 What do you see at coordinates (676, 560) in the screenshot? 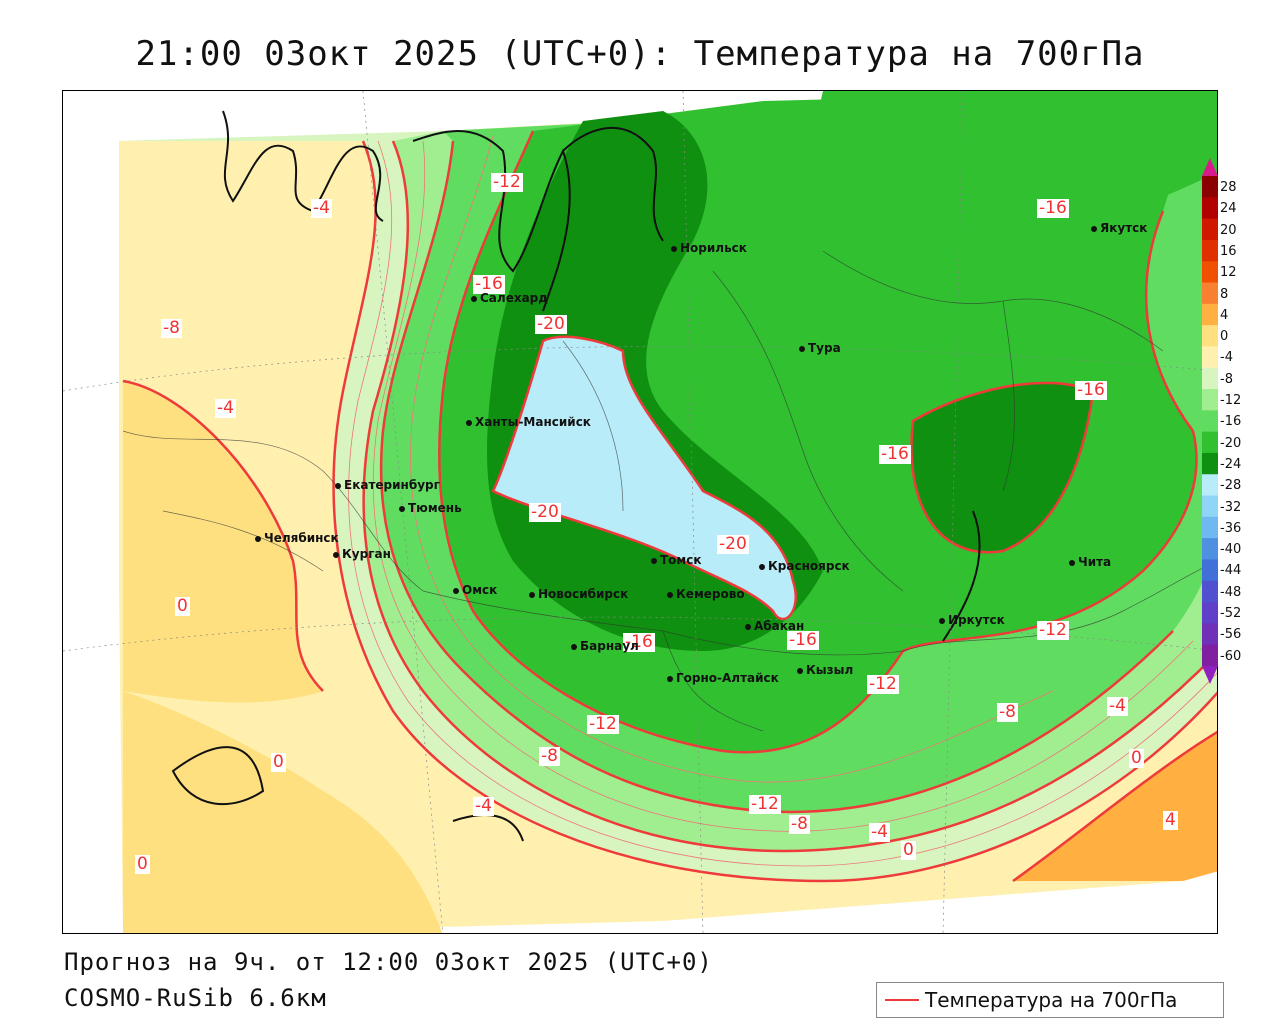
I see `city-marker: Томск` at bounding box center [676, 560].